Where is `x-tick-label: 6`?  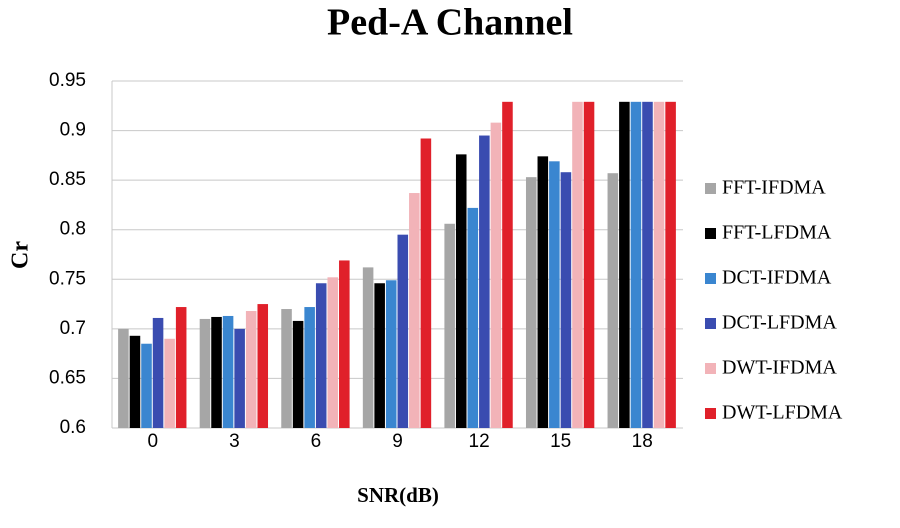 x-tick-label: 6 is located at coordinates (316, 441).